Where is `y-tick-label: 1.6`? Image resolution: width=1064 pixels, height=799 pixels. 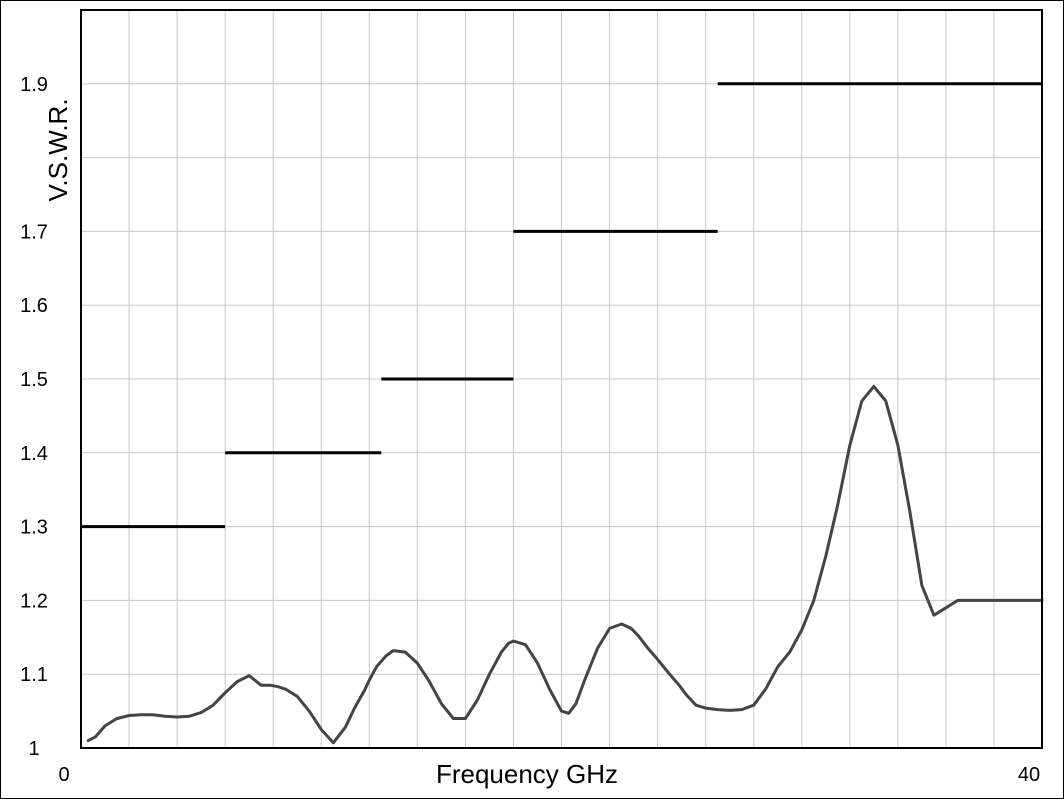
y-tick-label: 1.6 is located at coordinates (34, 306).